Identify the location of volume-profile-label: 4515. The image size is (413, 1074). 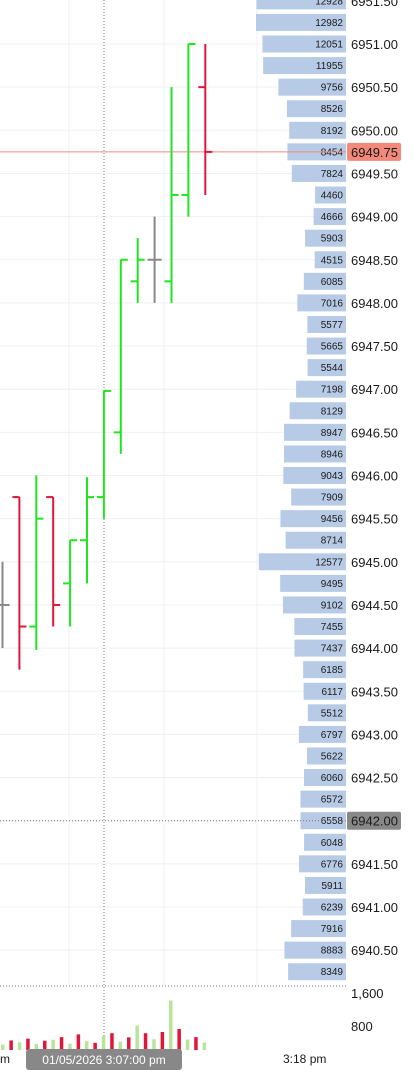
(332, 260).